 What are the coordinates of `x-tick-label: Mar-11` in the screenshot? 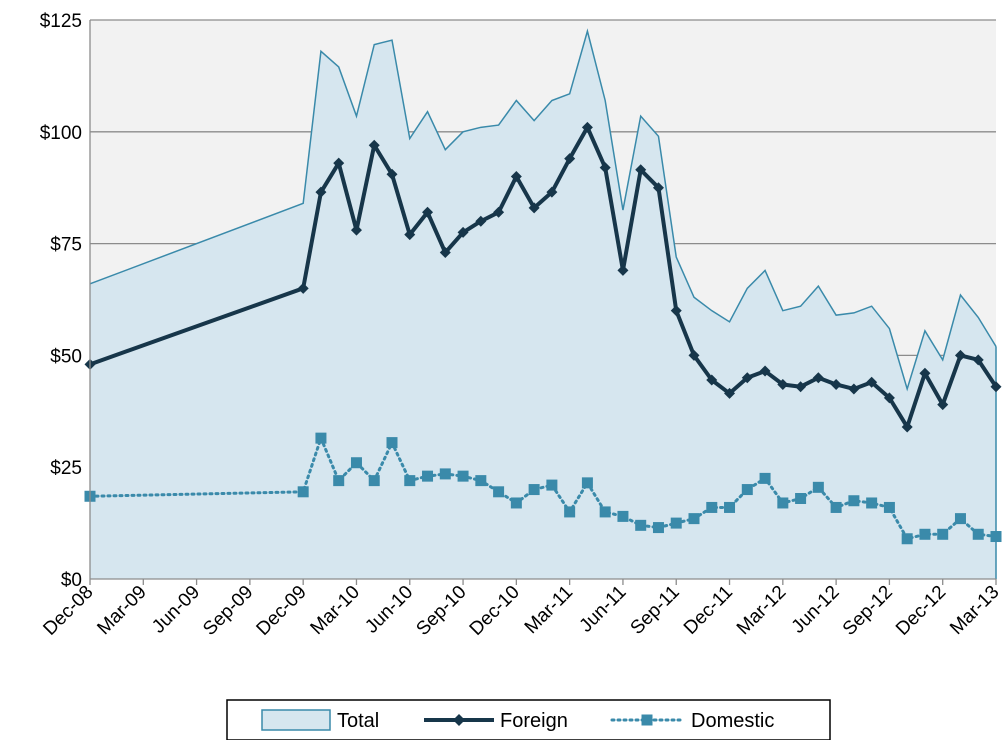 It's located at (549, 610).